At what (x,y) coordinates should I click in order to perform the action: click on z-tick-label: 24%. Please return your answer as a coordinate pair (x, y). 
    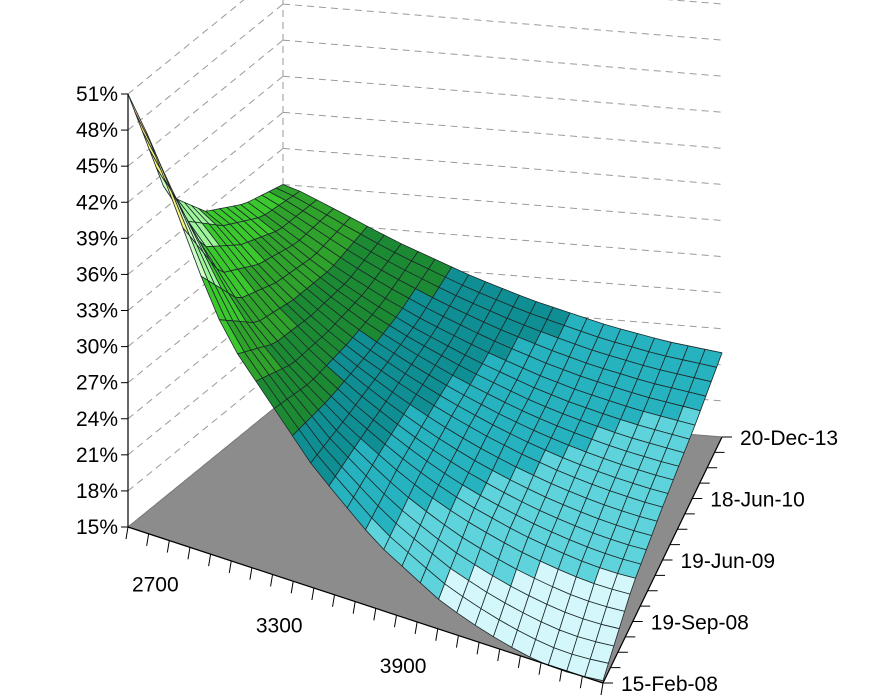
    Looking at the image, I should click on (97, 419).